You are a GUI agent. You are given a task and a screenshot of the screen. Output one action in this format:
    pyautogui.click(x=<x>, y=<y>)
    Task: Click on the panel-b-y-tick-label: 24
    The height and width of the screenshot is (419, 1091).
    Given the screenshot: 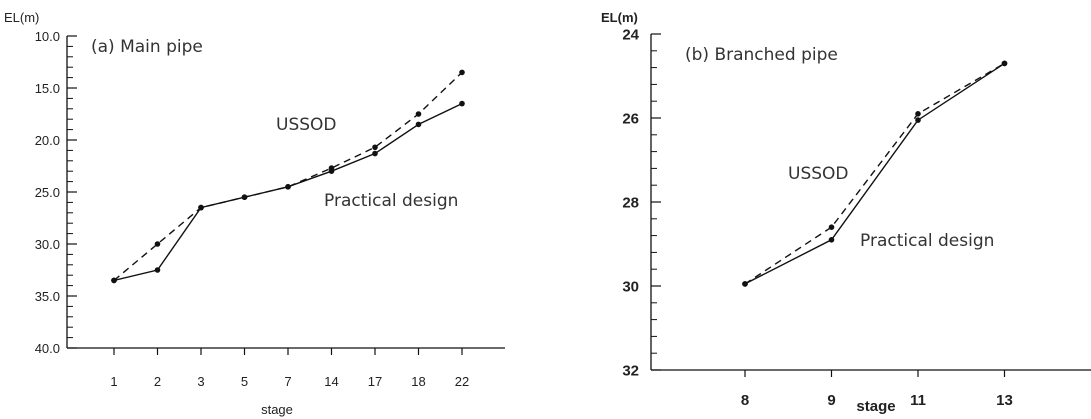 What is the action you would take?
    pyautogui.click(x=630, y=35)
    